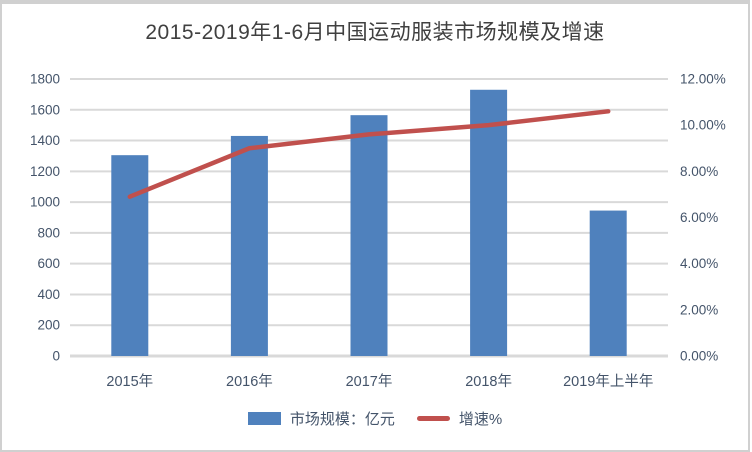 The width and height of the screenshot is (752, 452). Describe the element at coordinates (369, 381) in the screenshot. I see `x-axis-label-2017年: 2017年` at that location.